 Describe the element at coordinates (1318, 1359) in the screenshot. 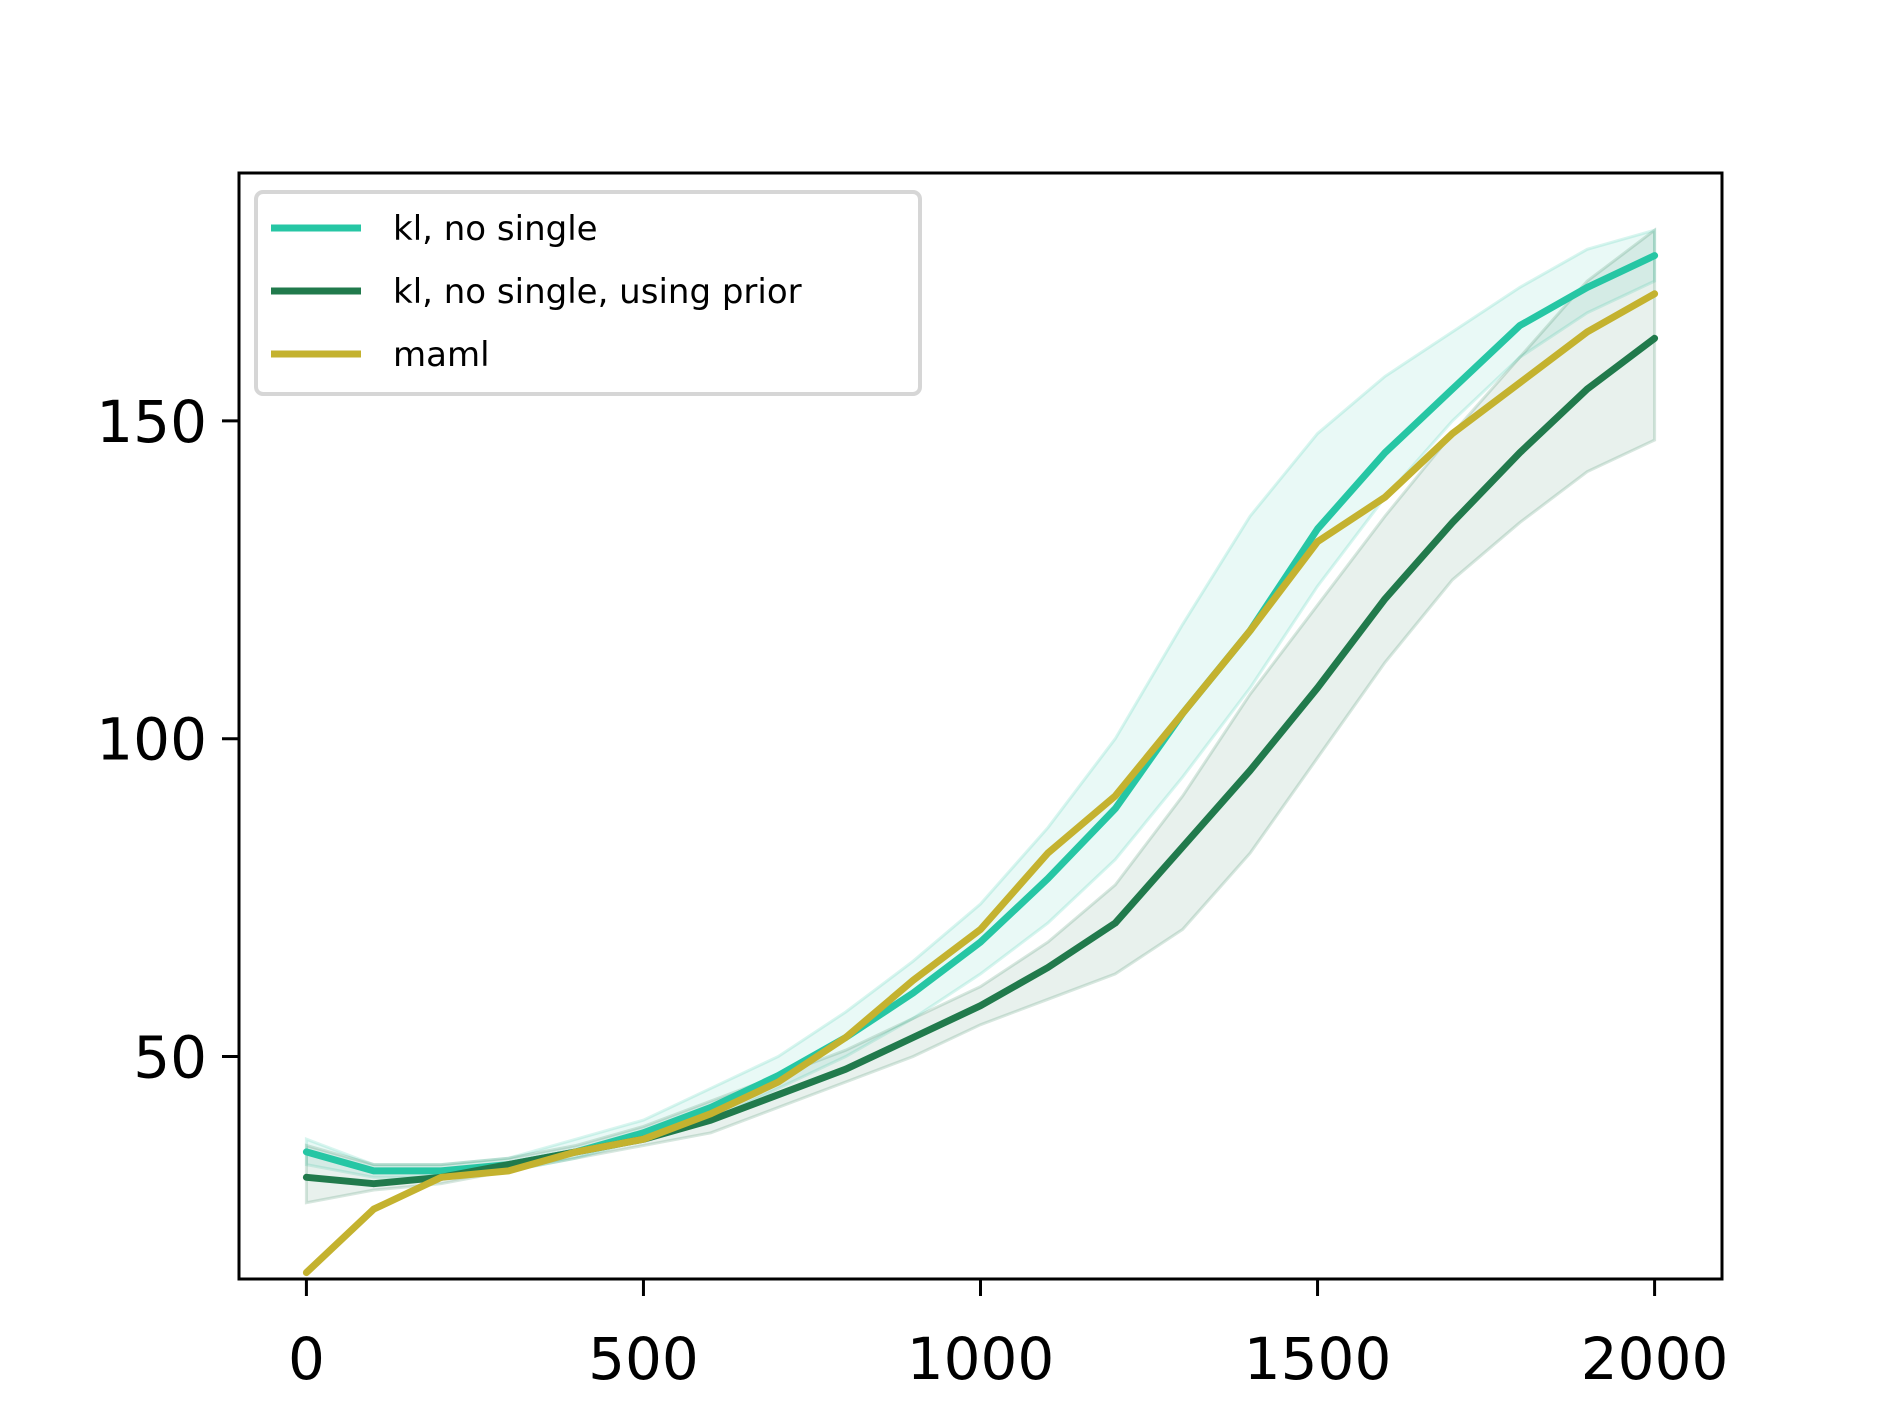

I see `x-tick-label: 1500` at that location.